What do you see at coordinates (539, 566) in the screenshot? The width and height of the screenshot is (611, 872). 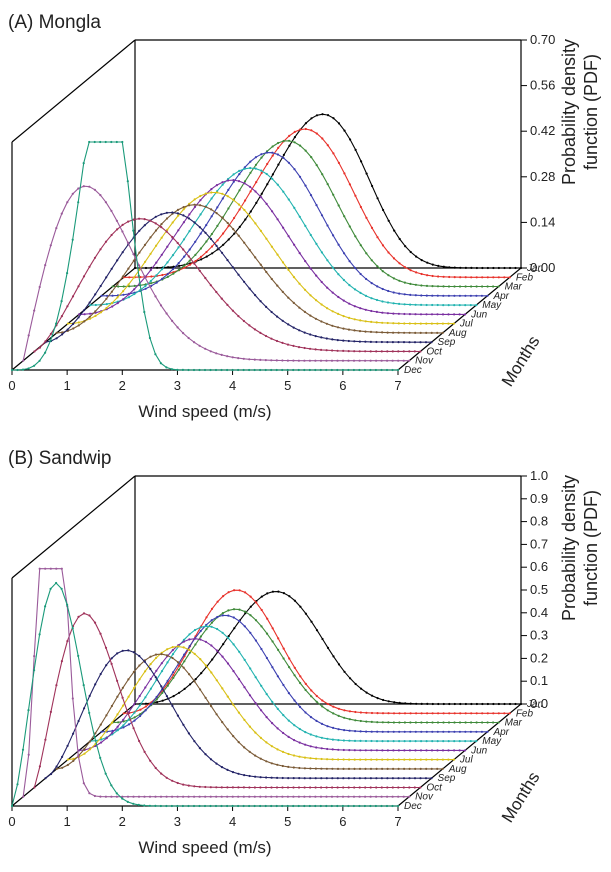 I see `y-tick-label: 0.6` at bounding box center [539, 566].